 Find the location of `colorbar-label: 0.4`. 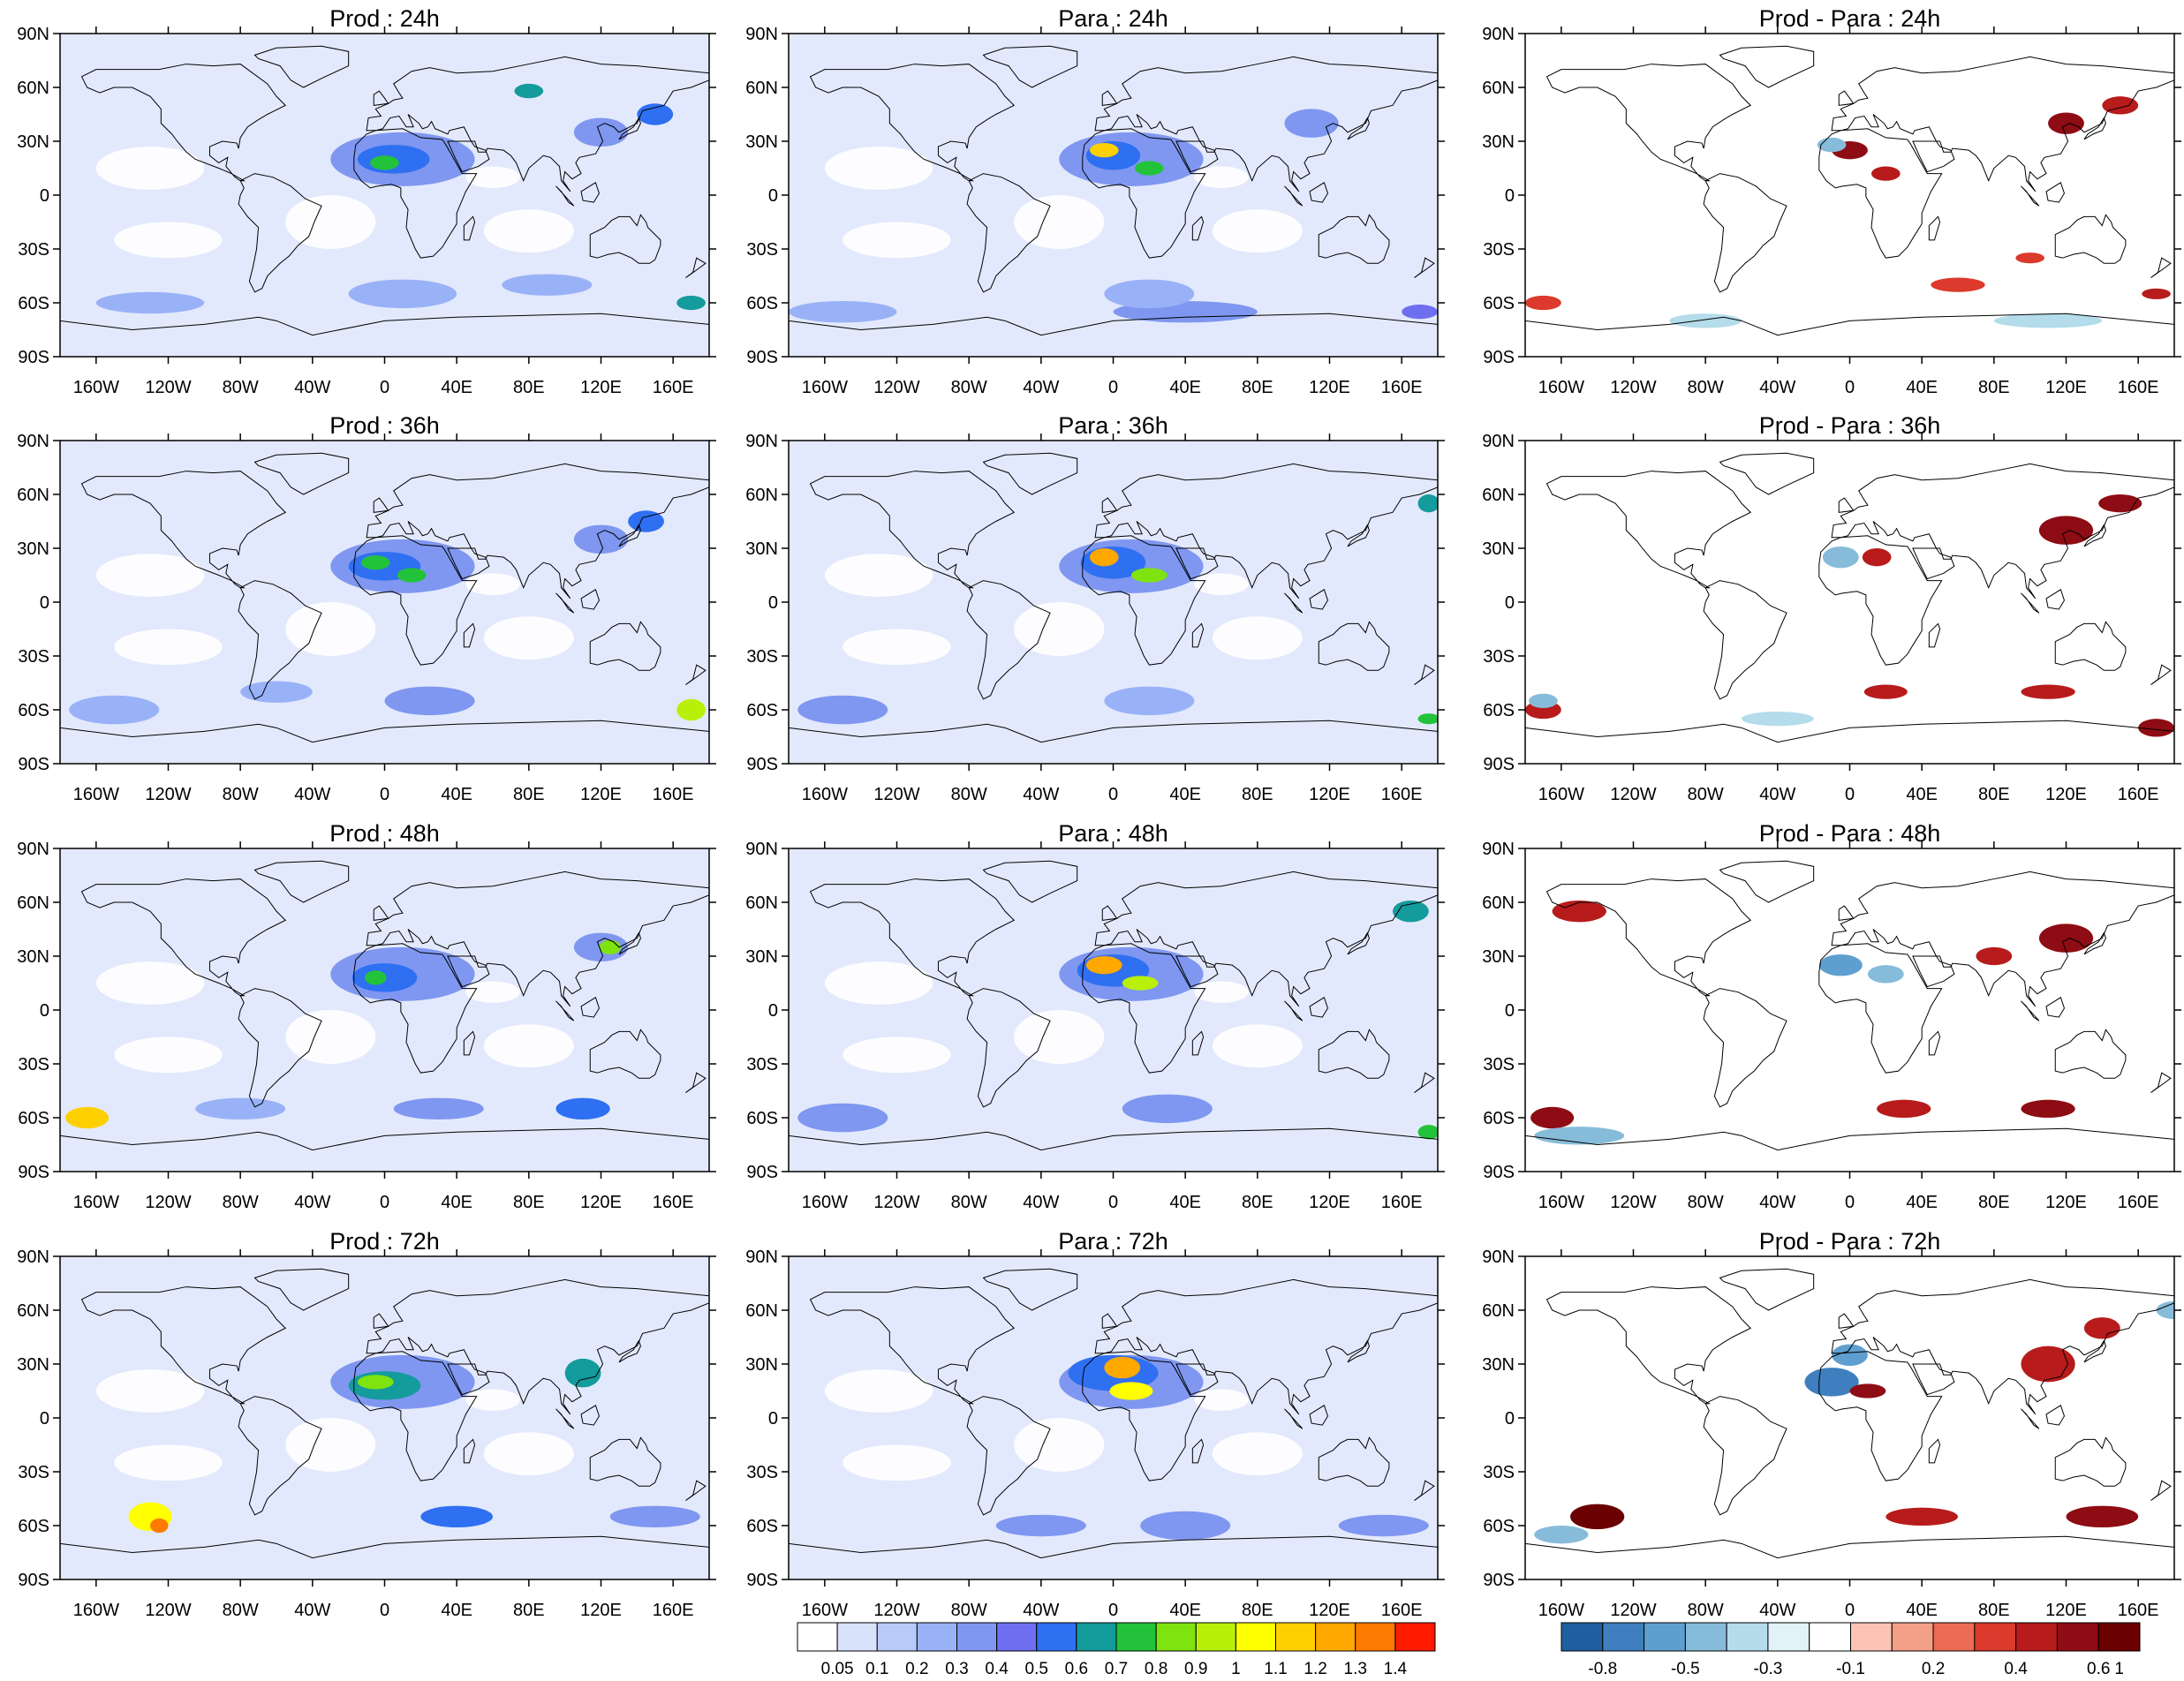

colorbar-label: 0.4 is located at coordinates (2016, 1668).